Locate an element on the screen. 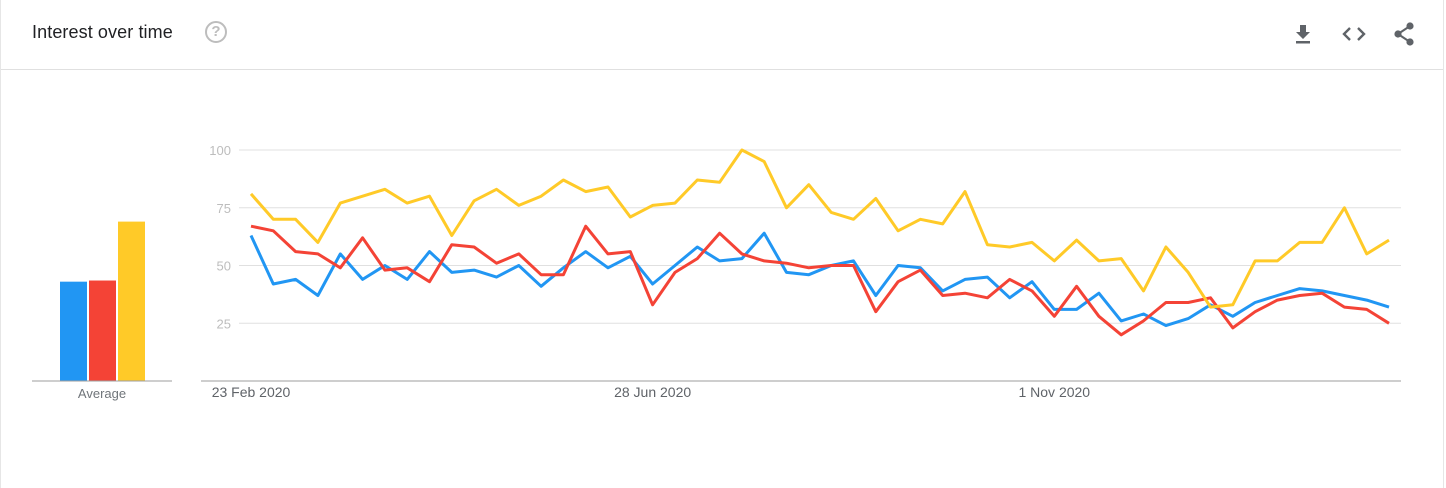 Image resolution: width=1446 pixels, height=488 pixels. x-tick-label: 1 Nov 2020 is located at coordinates (1054, 392).